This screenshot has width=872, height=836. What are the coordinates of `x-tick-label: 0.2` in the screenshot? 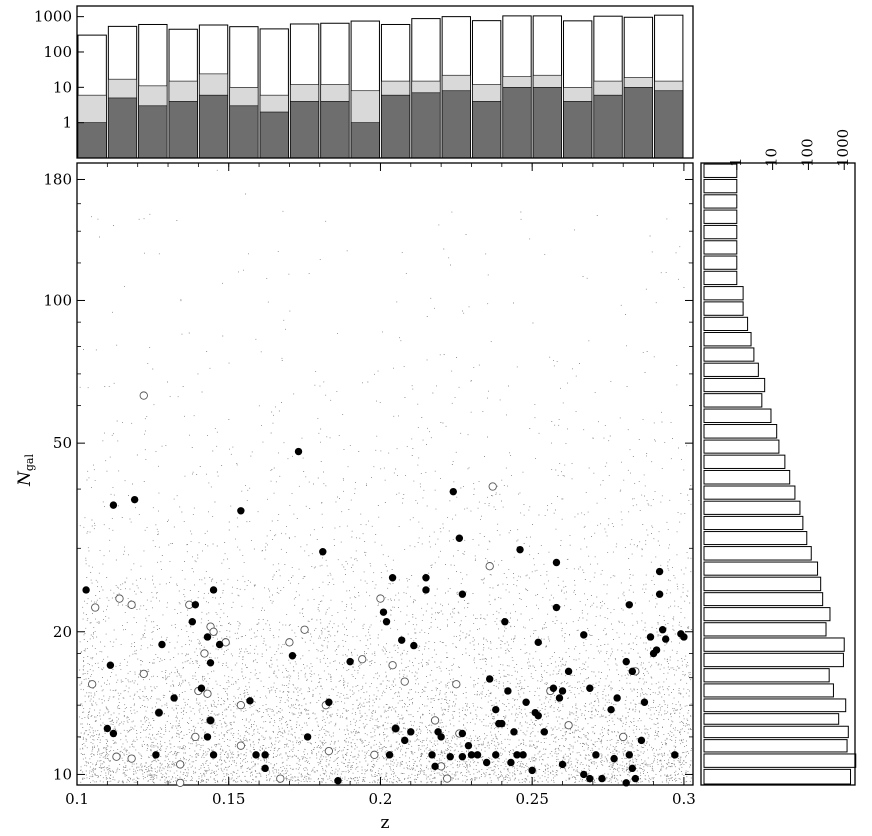 It's located at (381, 799).